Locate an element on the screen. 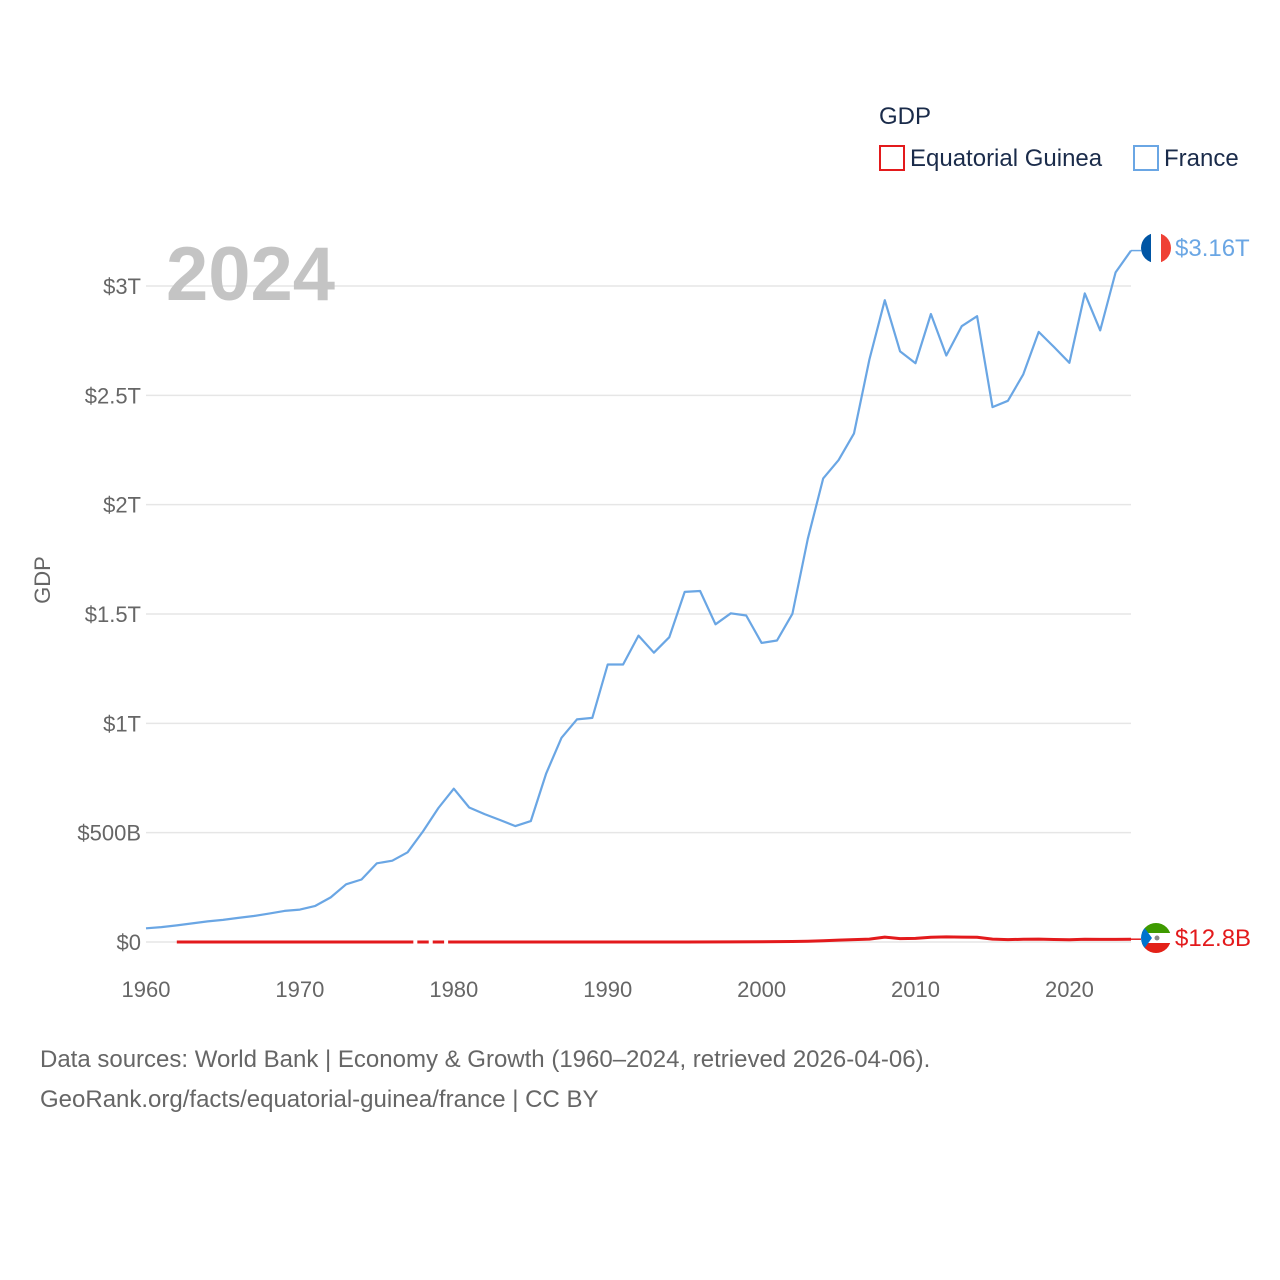 The width and height of the screenshot is (1280, 1280). legend-swatch-equatorial-guinea is located at coordinates (892, 158).